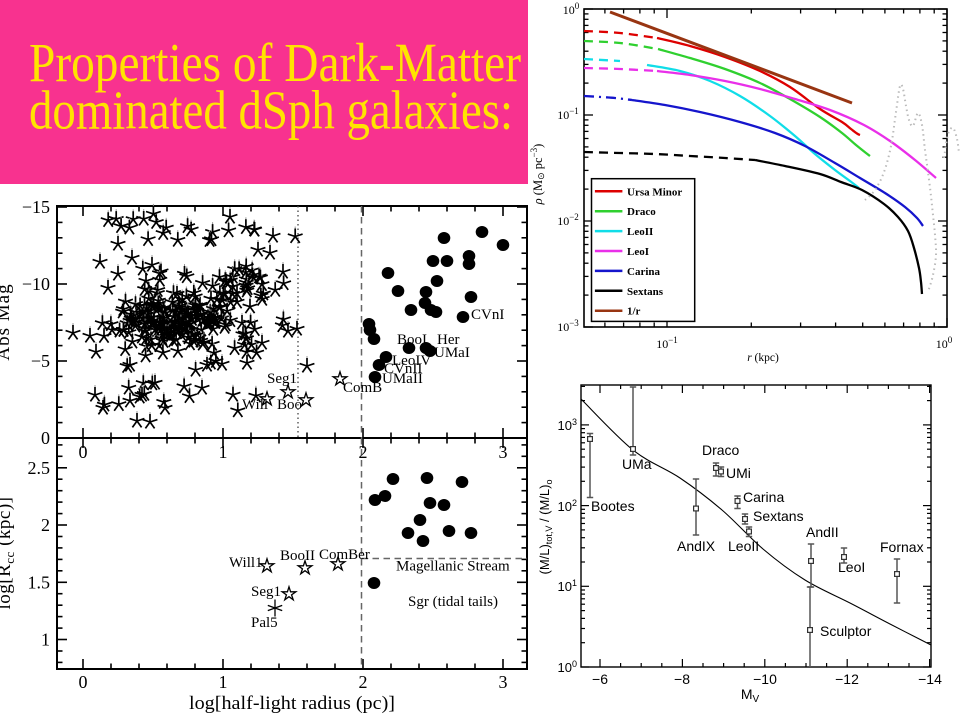  Describe the element at coordinates (613, 506) in the screenshot. I see `svg-text: Bootes` at that location.